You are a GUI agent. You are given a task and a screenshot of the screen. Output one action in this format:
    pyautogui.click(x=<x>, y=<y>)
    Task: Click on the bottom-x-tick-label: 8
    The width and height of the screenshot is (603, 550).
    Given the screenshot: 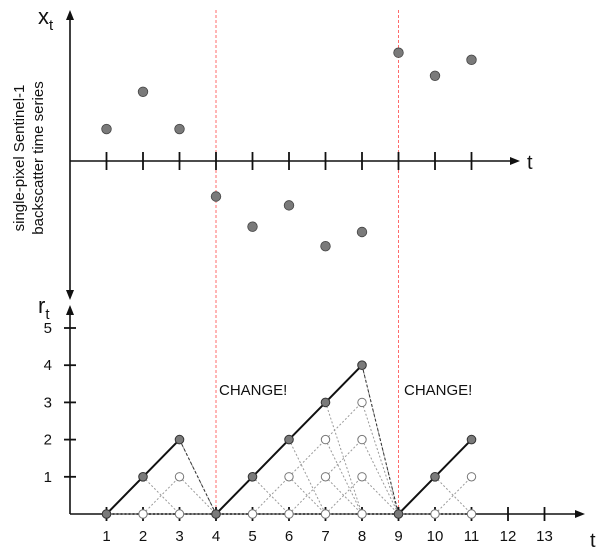 What is the action you would take?
    pyautogui.click(x=362, y=536)
    